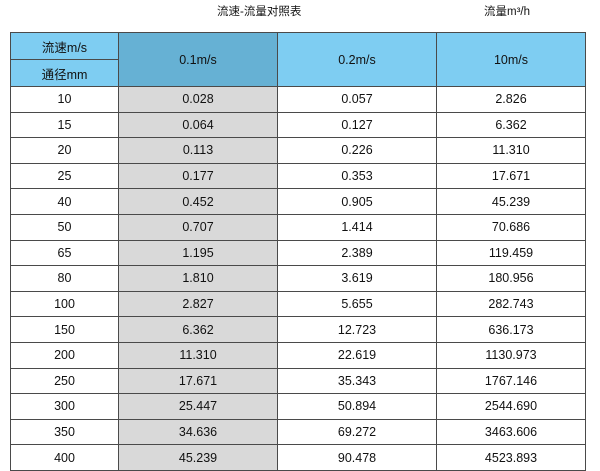  I want to click on flow-unit-label: 流量m³/h, so click(507, 12).